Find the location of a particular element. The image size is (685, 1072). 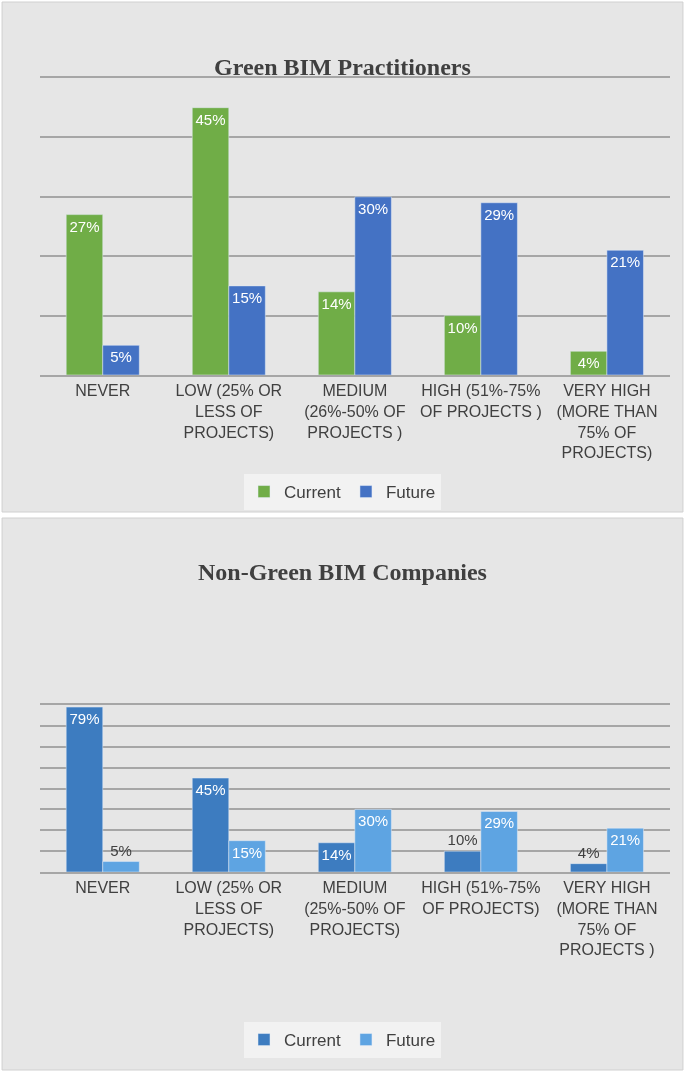

chart-title: Non-Green BIM Companies is located at coordinates (342, 572).